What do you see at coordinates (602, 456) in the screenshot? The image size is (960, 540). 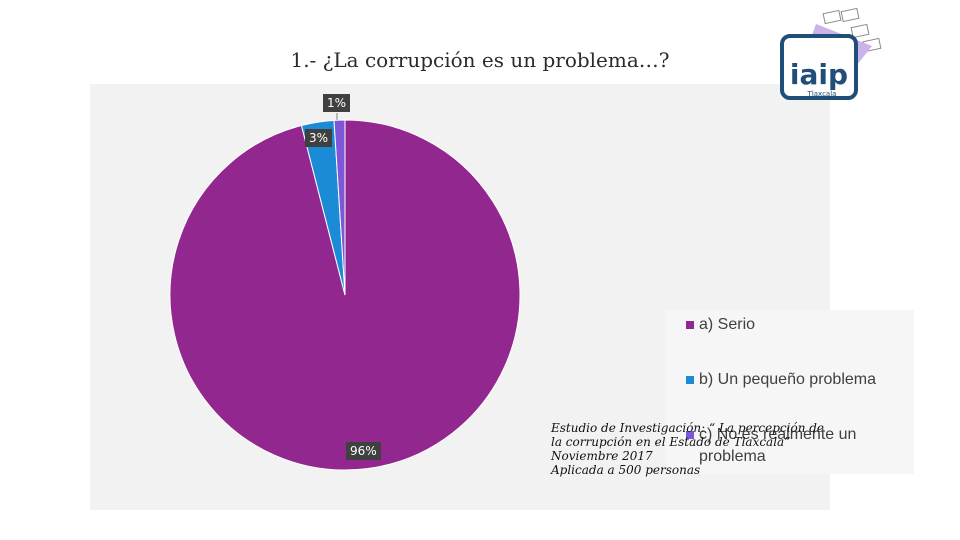 I see `study-note-line-3: Noviembre 2017` at bounding box center [602, 456].